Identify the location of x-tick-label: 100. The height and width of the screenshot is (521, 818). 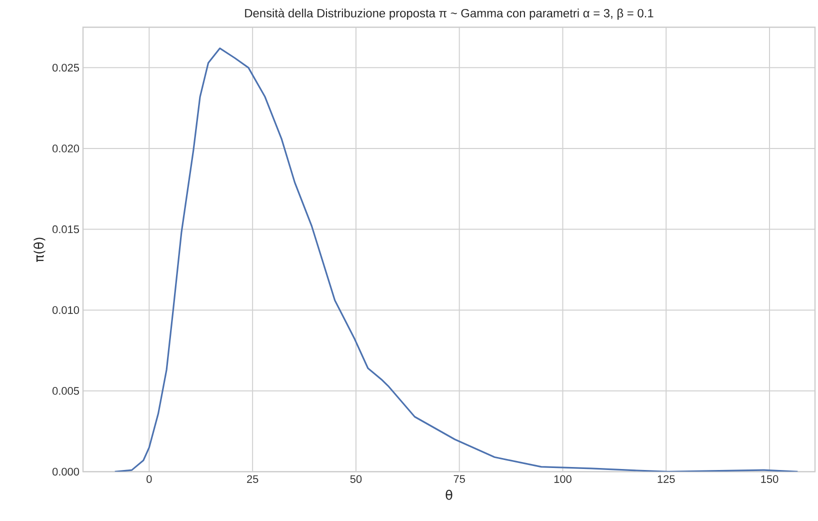
(563, 479).